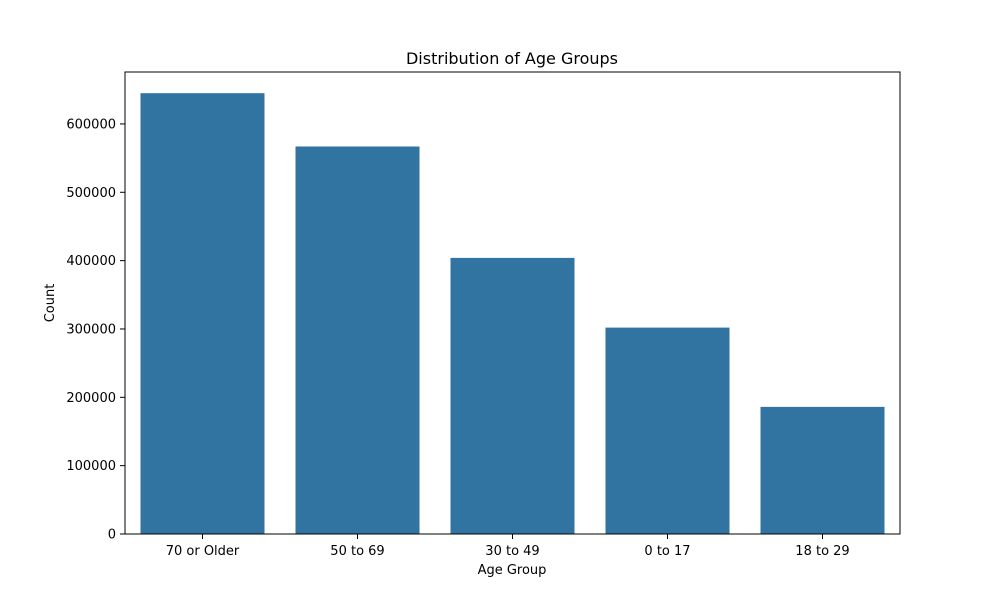  What do you see at coordinates (512, 570) in the screenshot?
I see `x-axis-label: Age Group` at bounding box center [512, 570].